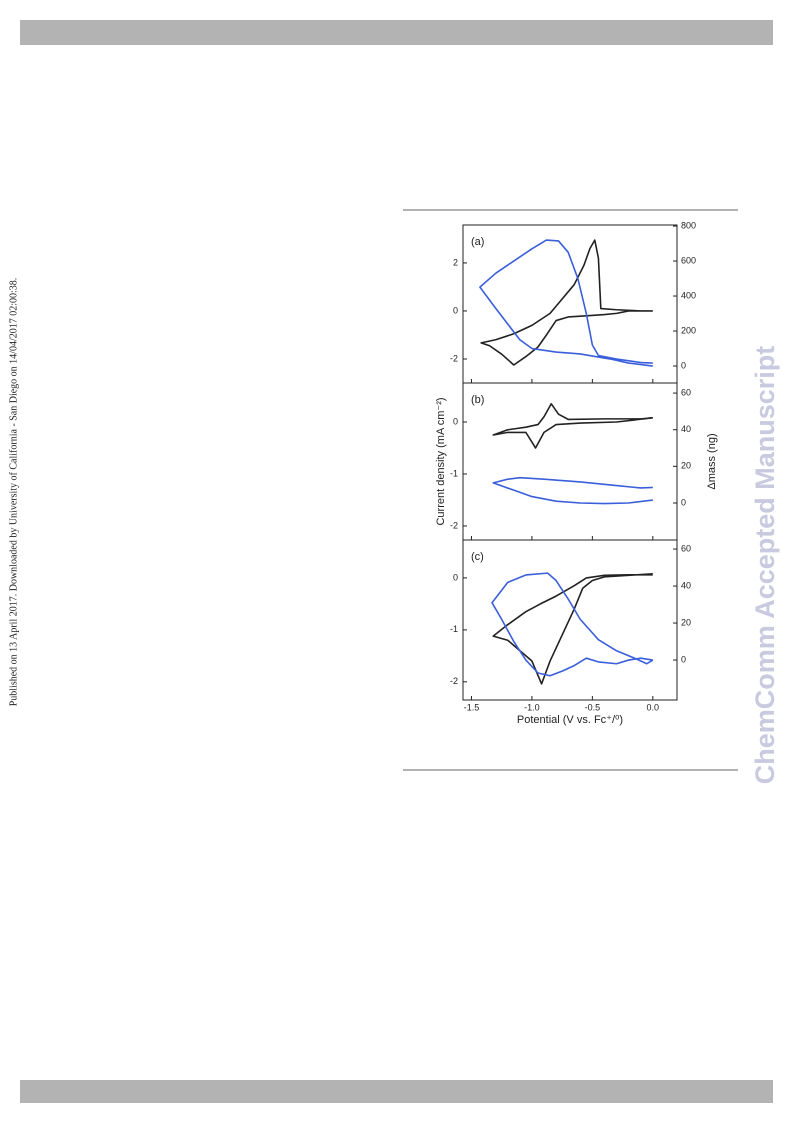 Image resolution: width=793 pixels, height=1128 pixels. Describe the element at coordinates (532, 707) in the screenshot. I see `x-tick-label: -1.0` at that location.